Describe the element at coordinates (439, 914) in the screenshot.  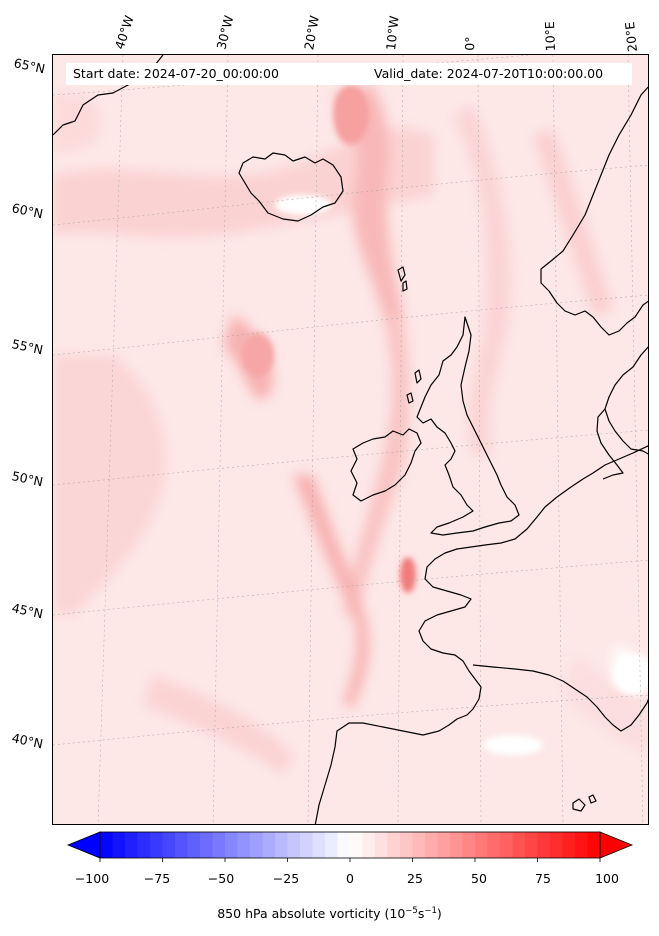
I see `colorbar-label-end: )` at that location.